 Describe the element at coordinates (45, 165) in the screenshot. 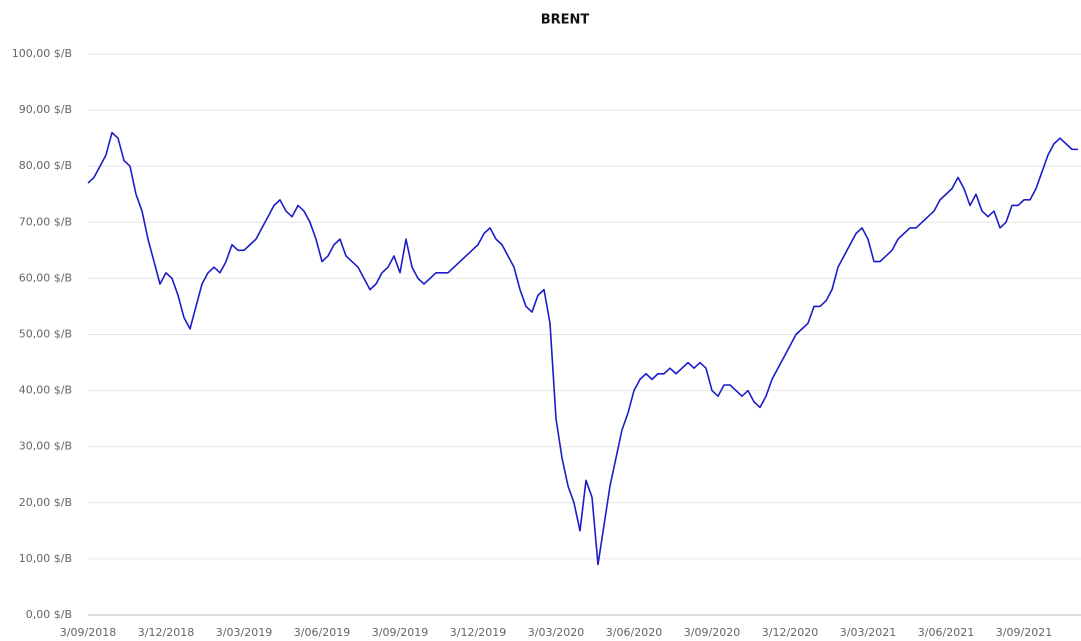

I see `y-tick-label: 80,00 $/B` at that location.